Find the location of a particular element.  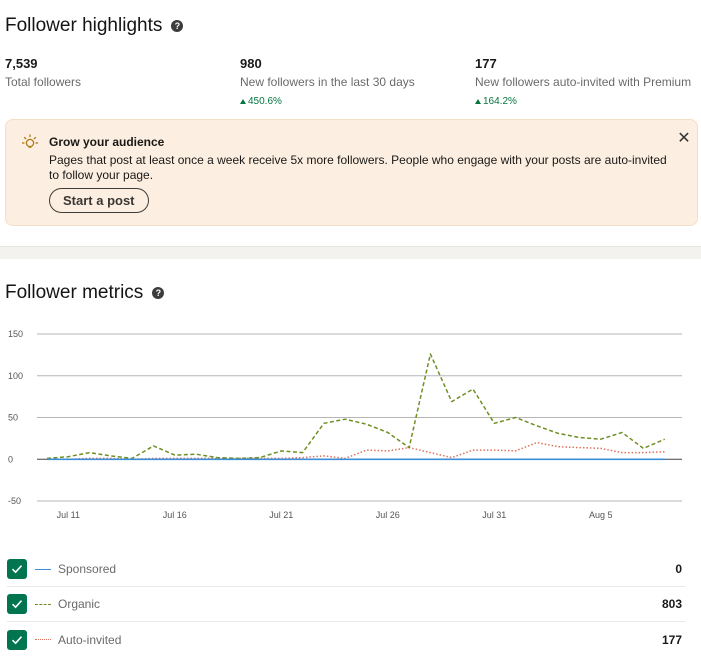

banner-title: Grow your audience is located at coordinates (107, 142).